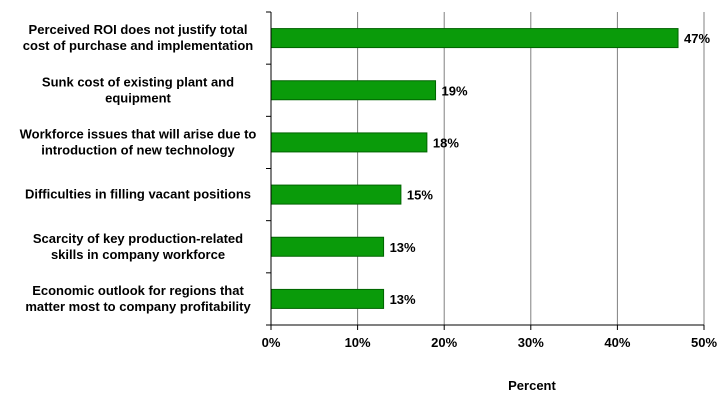  What do you see at coordinates (532, 385) in the screenshot?
I see `x-axis-title: Percent` at bounding box center [532, 385].